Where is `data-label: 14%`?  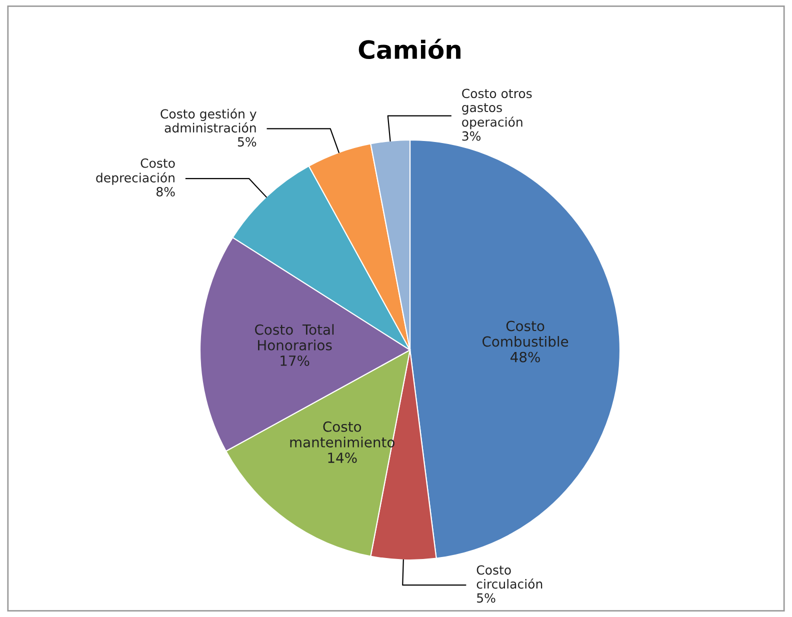
data-label: 14% is located at coordinates (342, 458).